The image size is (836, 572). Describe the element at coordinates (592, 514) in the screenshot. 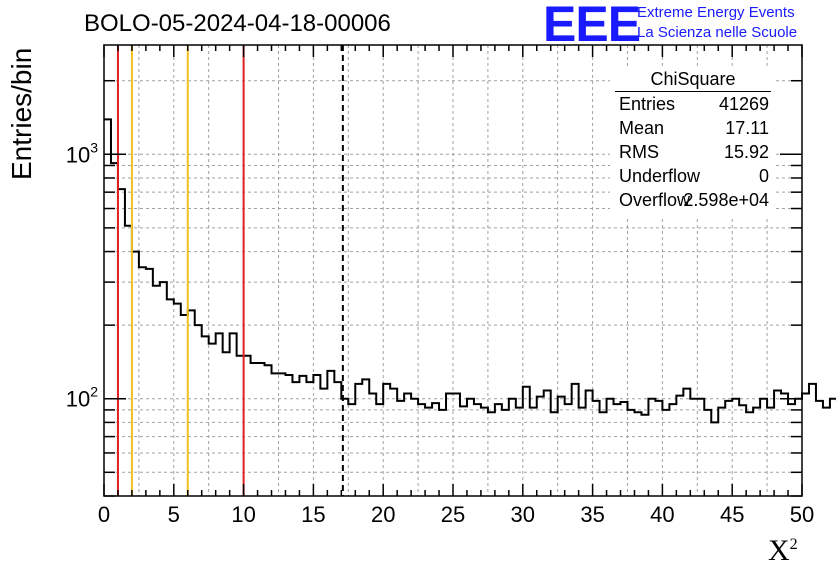

I see `x-tick-label: 35` at that location.